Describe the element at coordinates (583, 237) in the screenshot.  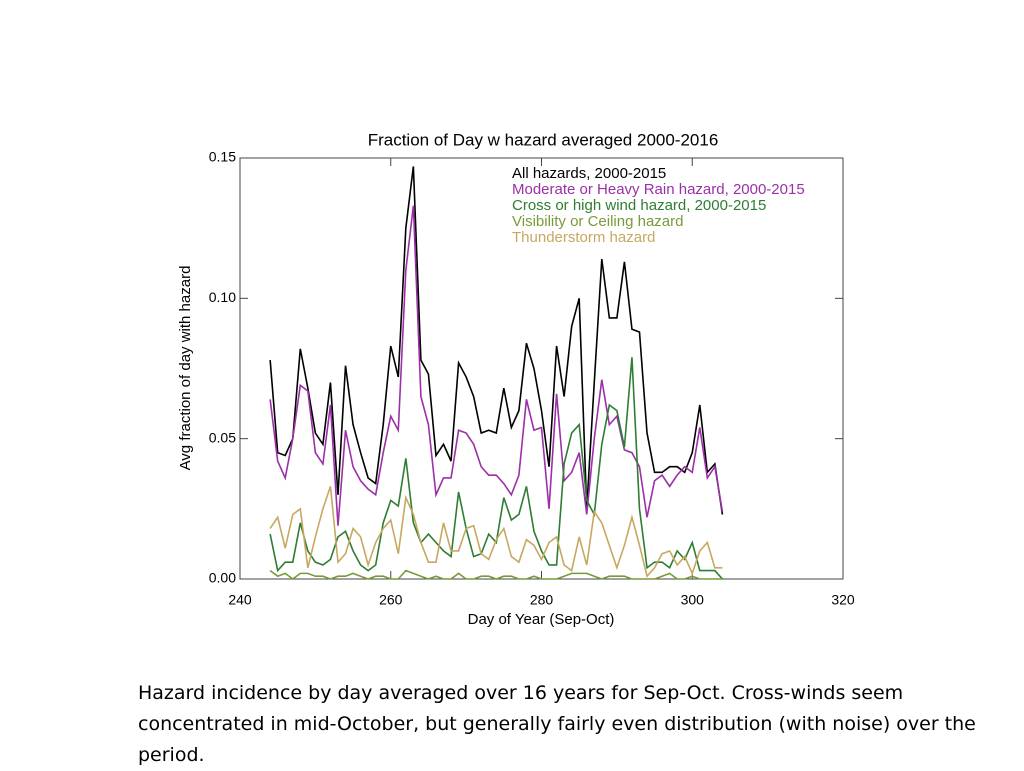
I see `legend-entry: Thunderstorm hazard` at that location.